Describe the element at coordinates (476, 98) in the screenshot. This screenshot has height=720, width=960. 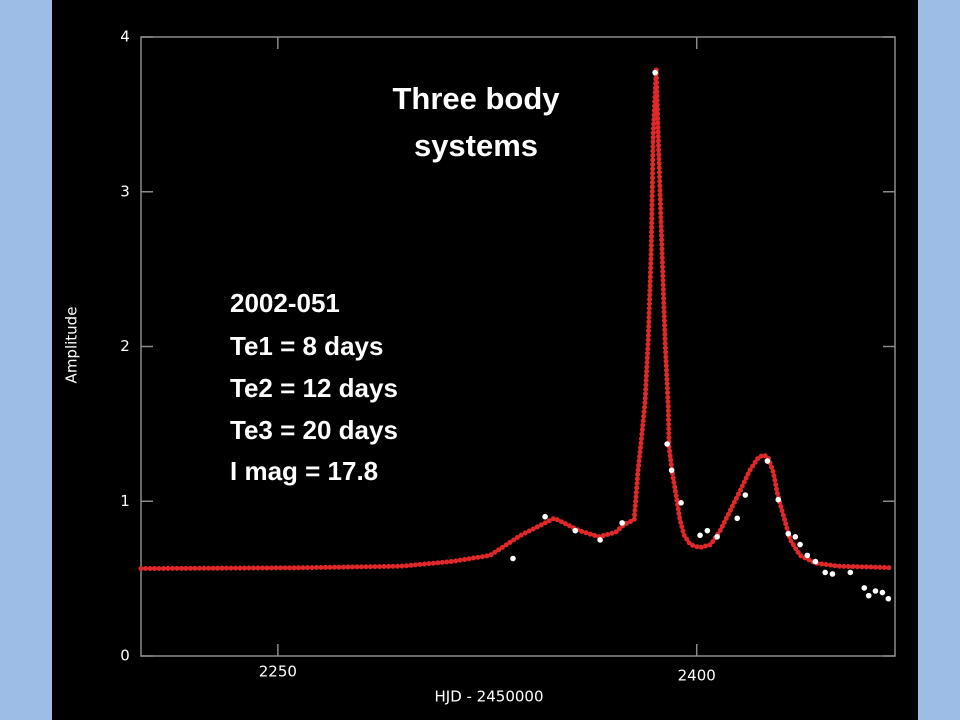
I see `annotation: Three body` at that location.